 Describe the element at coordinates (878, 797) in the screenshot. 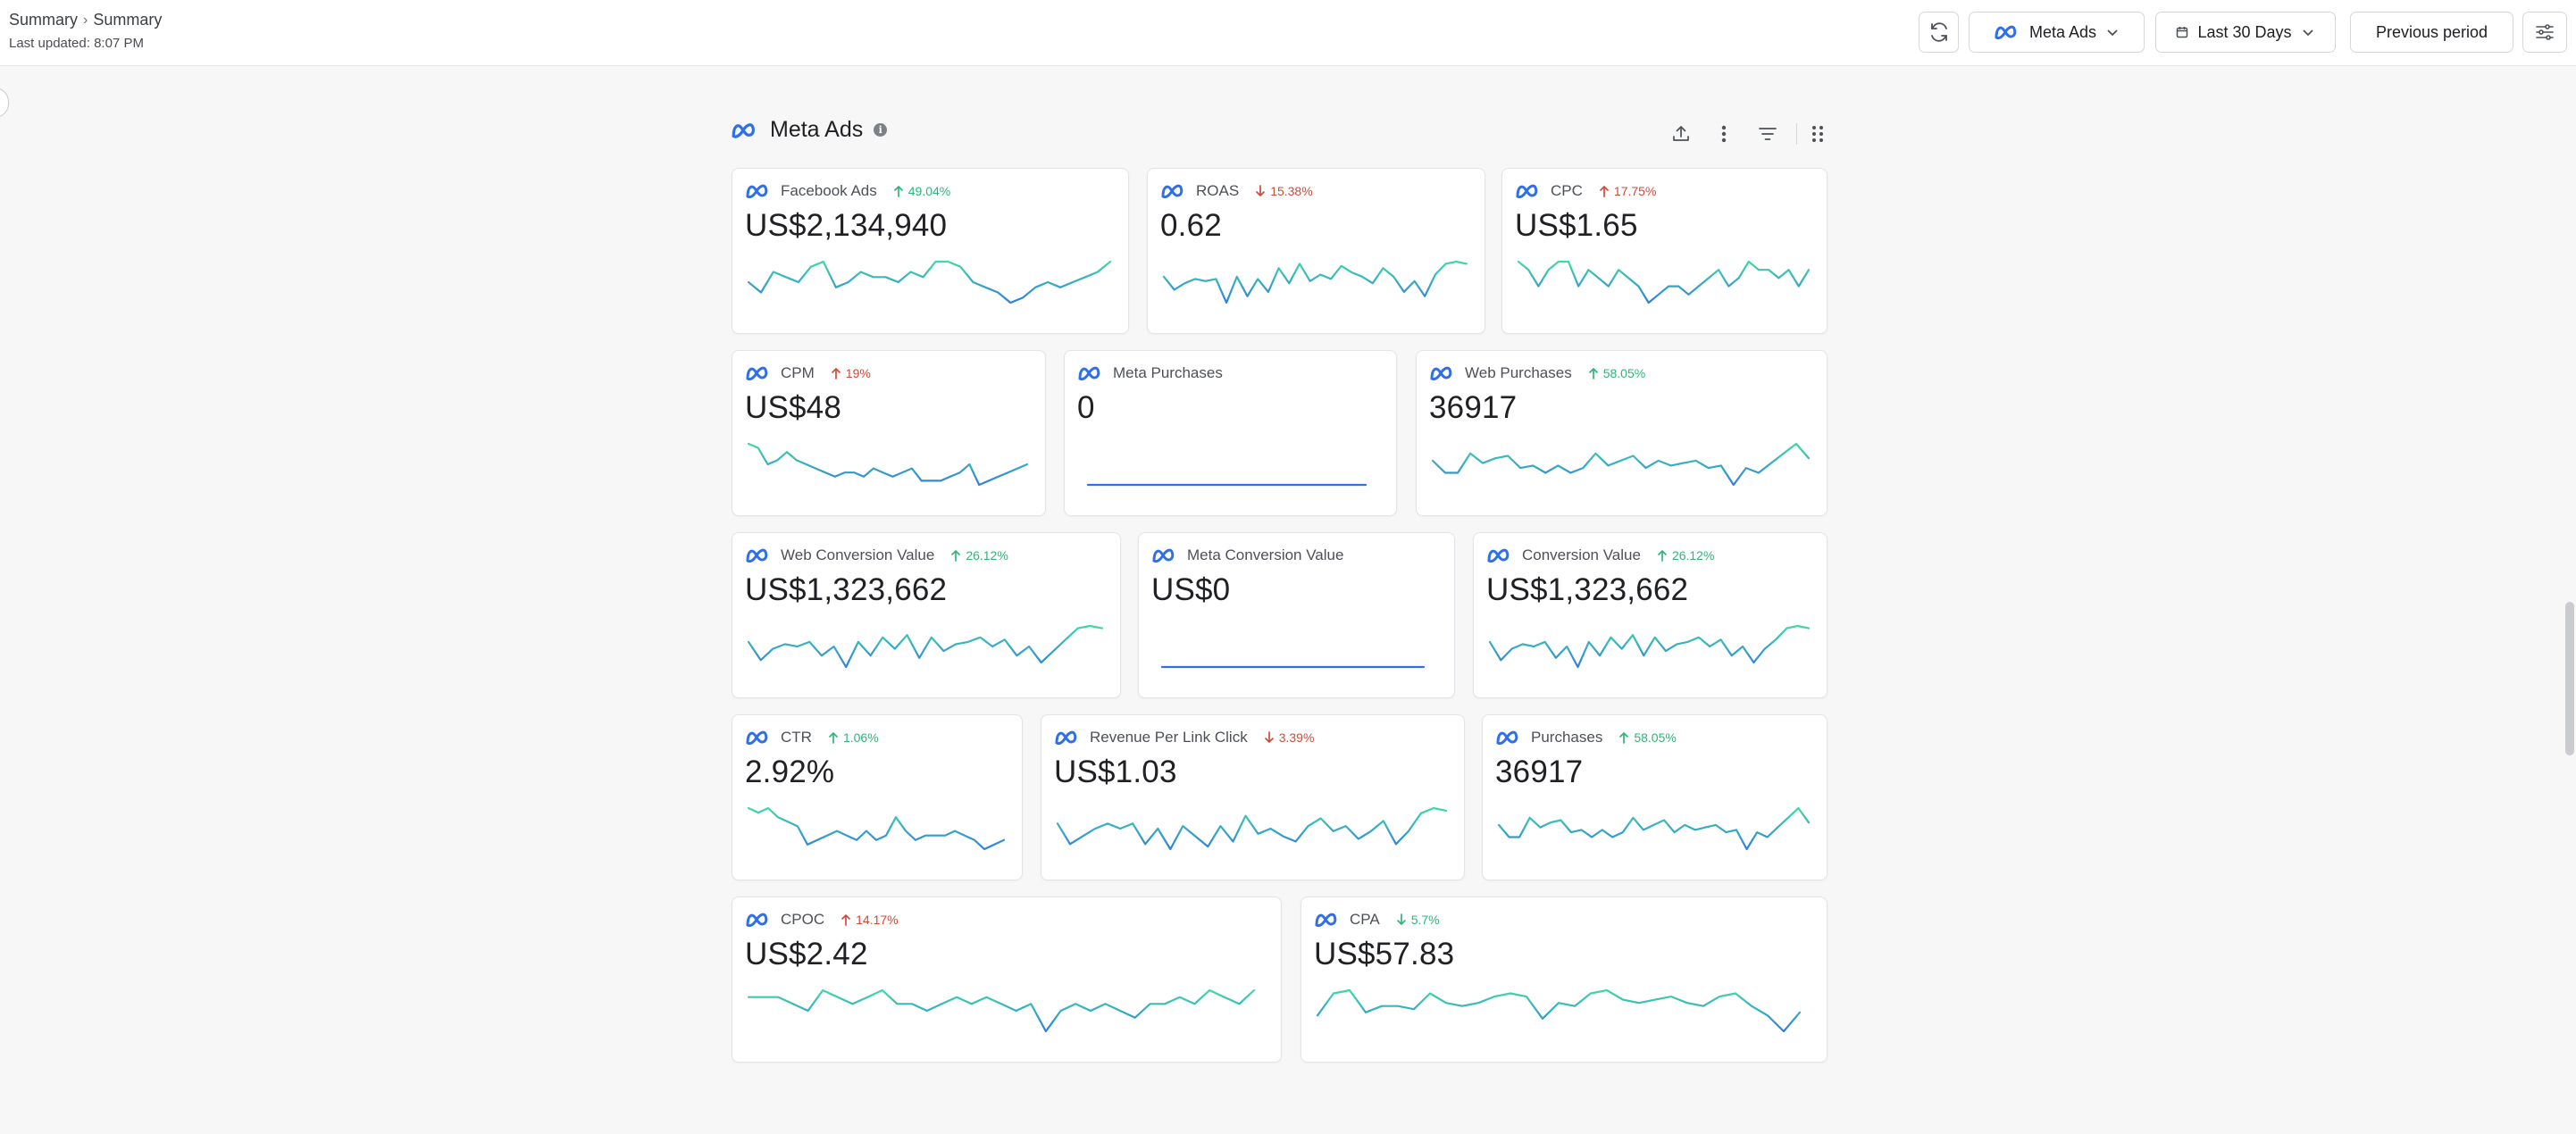

I see `metric-card-ctr: CTR 1.06% 2.92%` at that location.